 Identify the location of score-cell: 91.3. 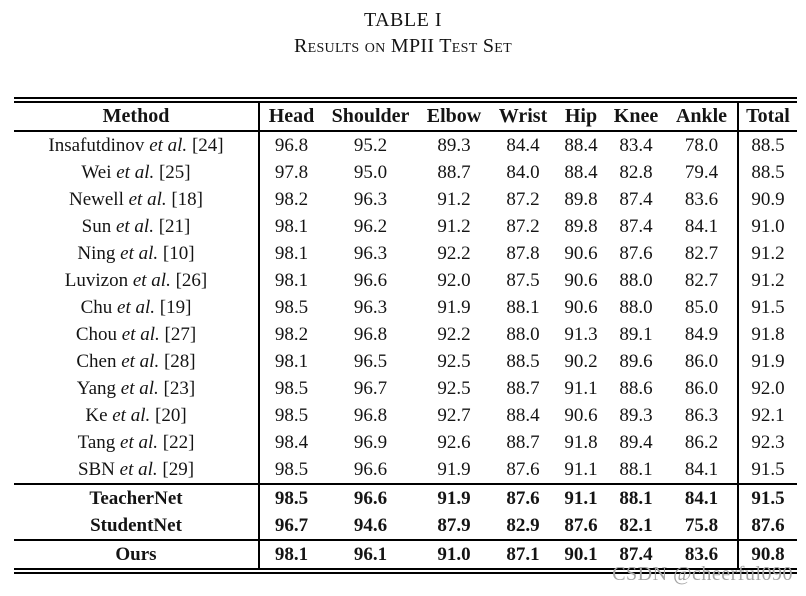
(581, 334).